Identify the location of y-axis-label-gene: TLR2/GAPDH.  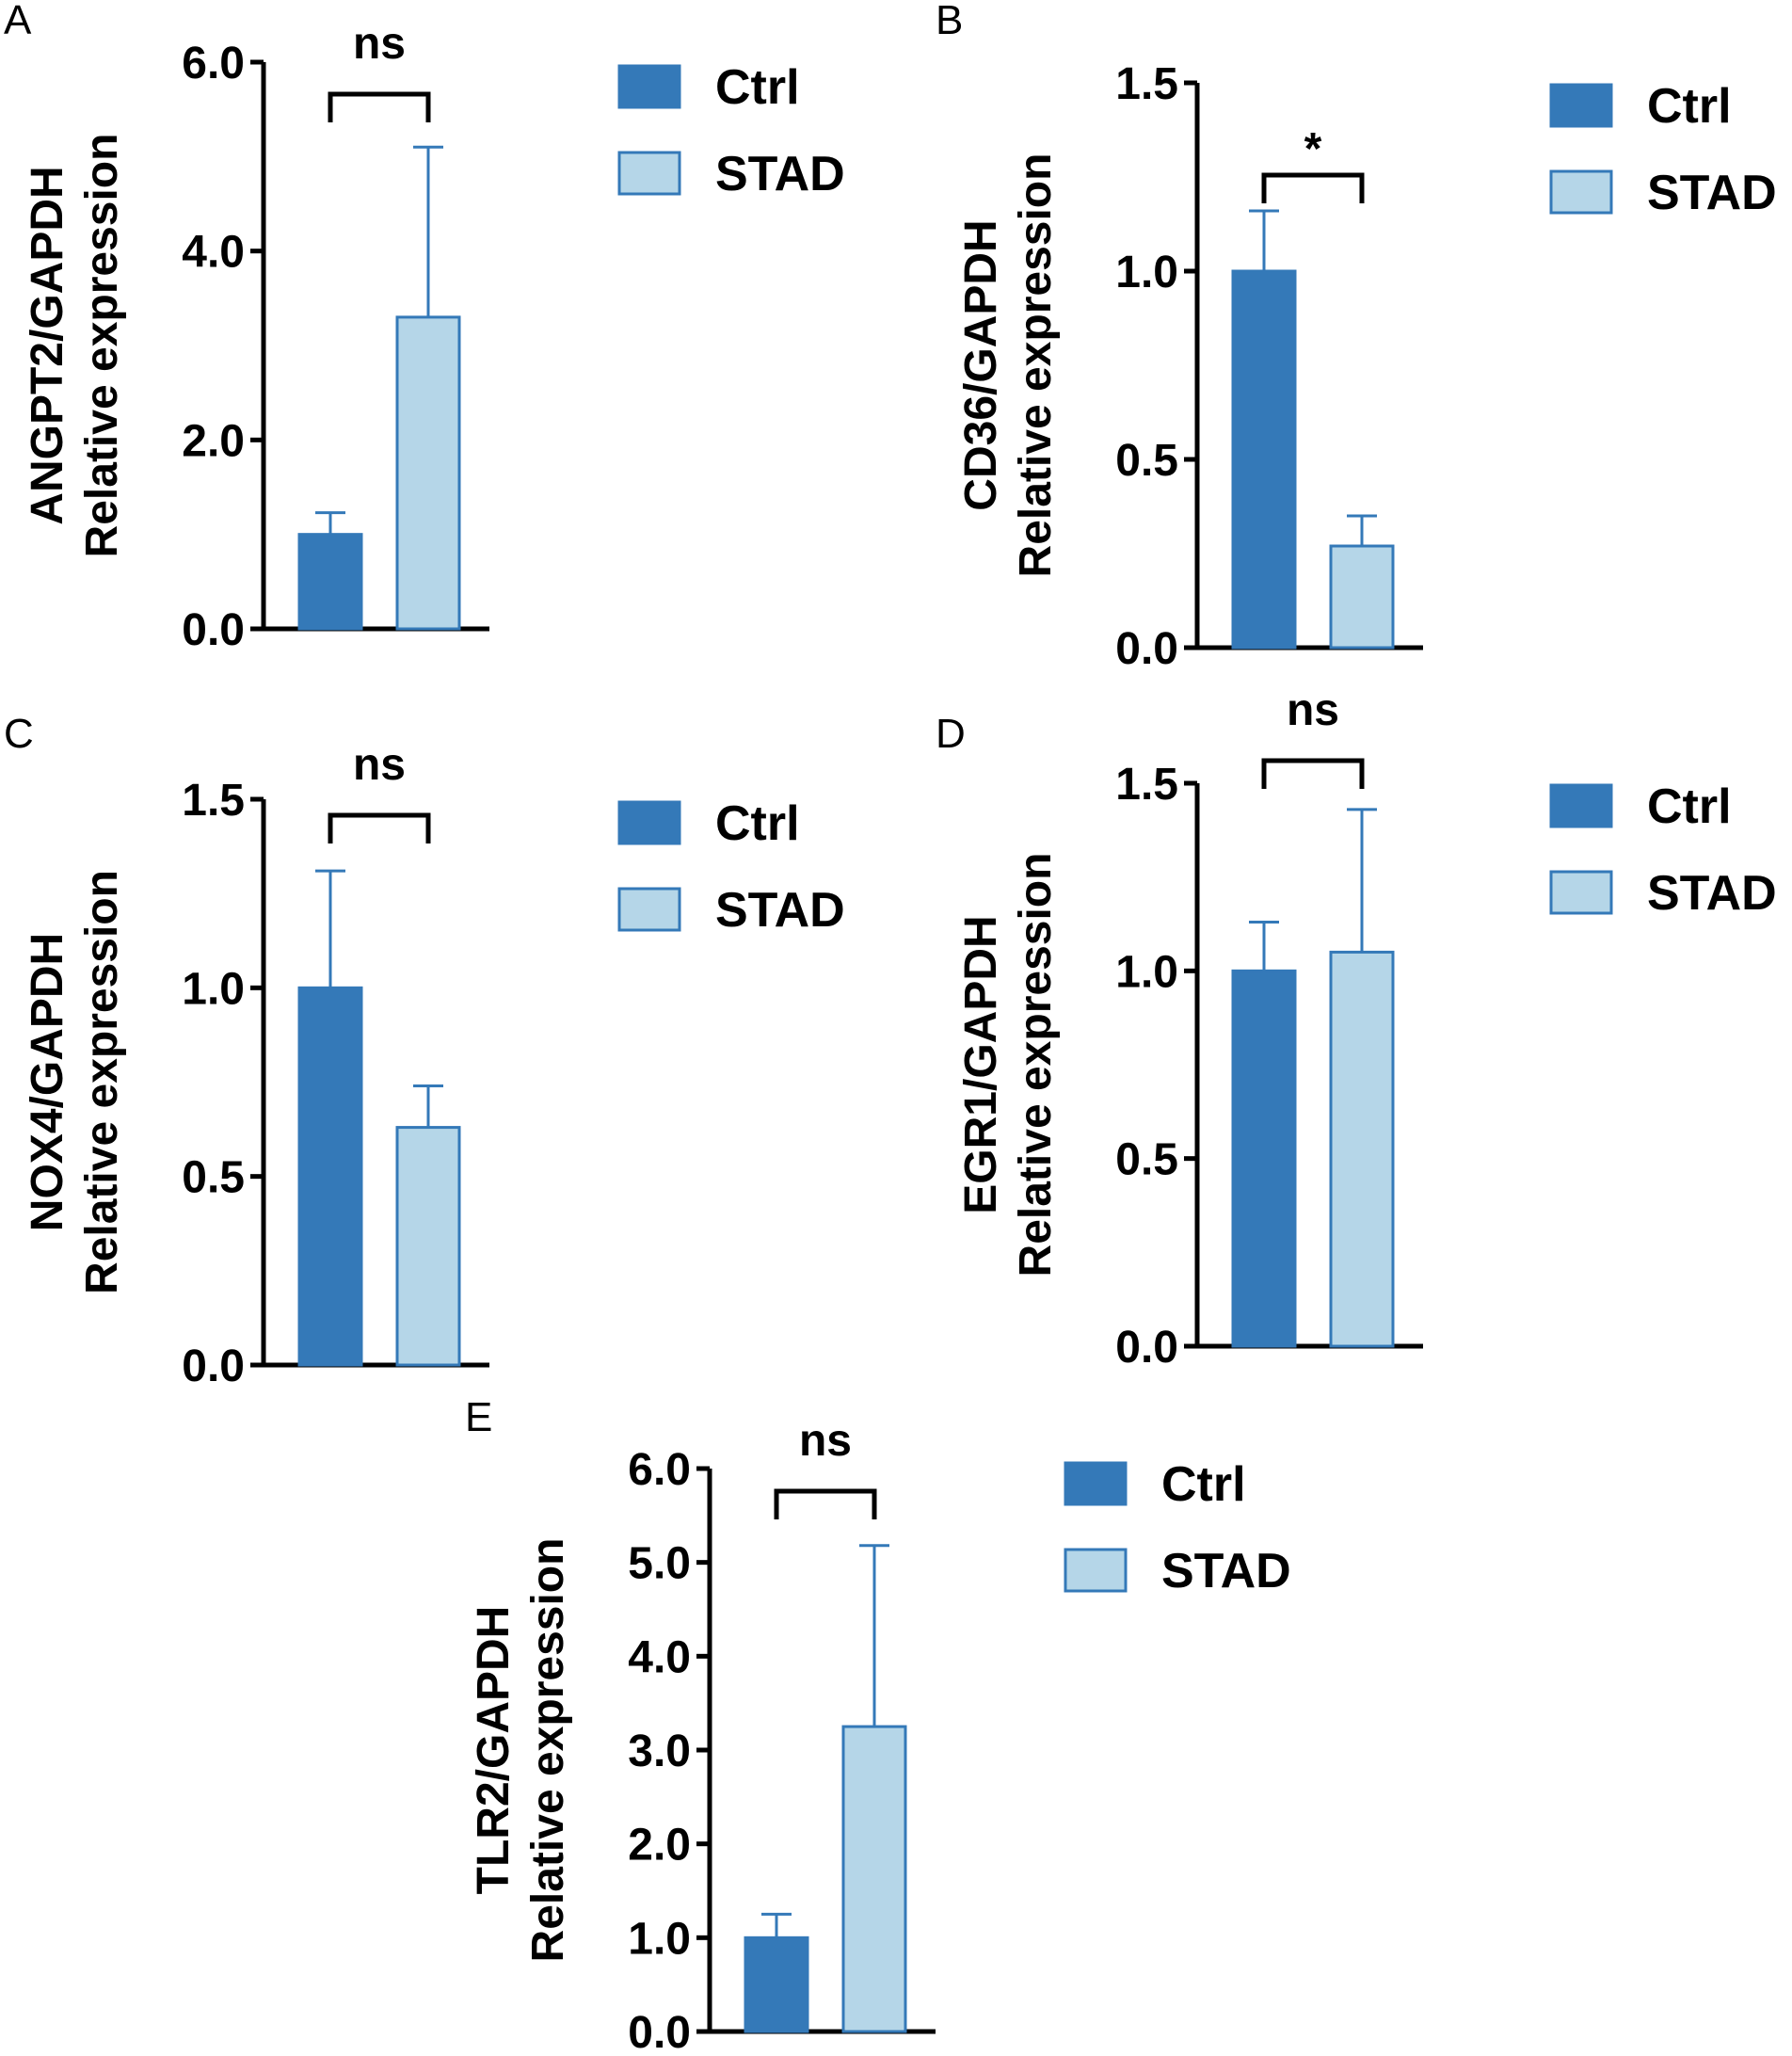
(494, 1750).